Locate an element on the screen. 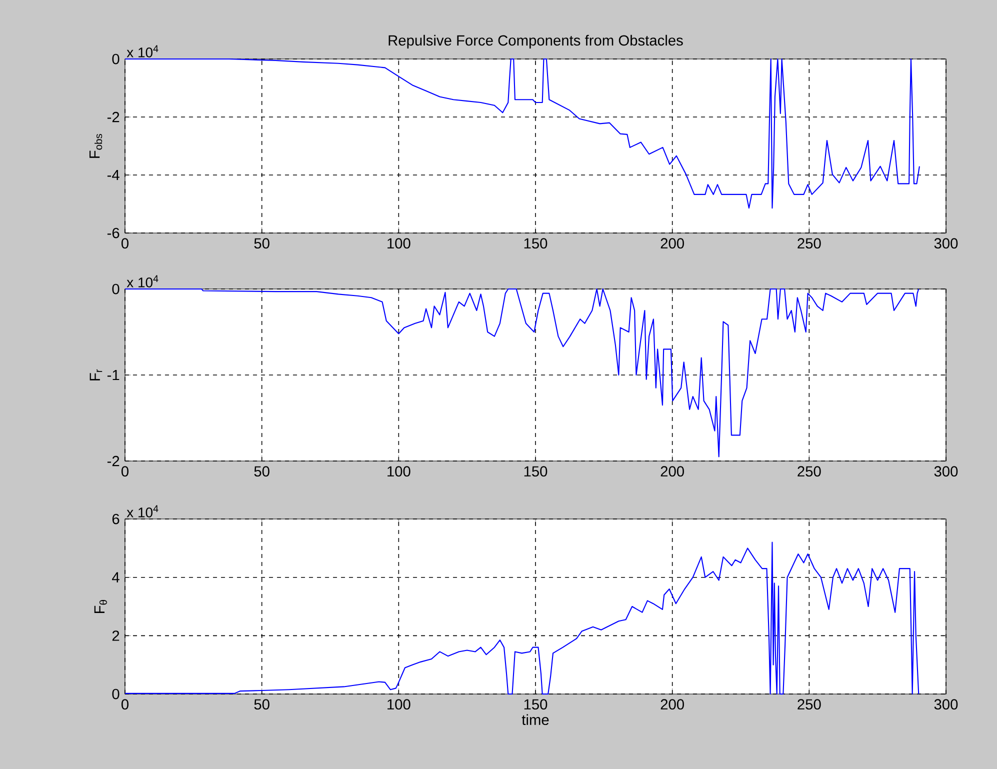 This screenshot has height=769, width=997. y-tick-label: -4 is located at coordinates (113, 175).